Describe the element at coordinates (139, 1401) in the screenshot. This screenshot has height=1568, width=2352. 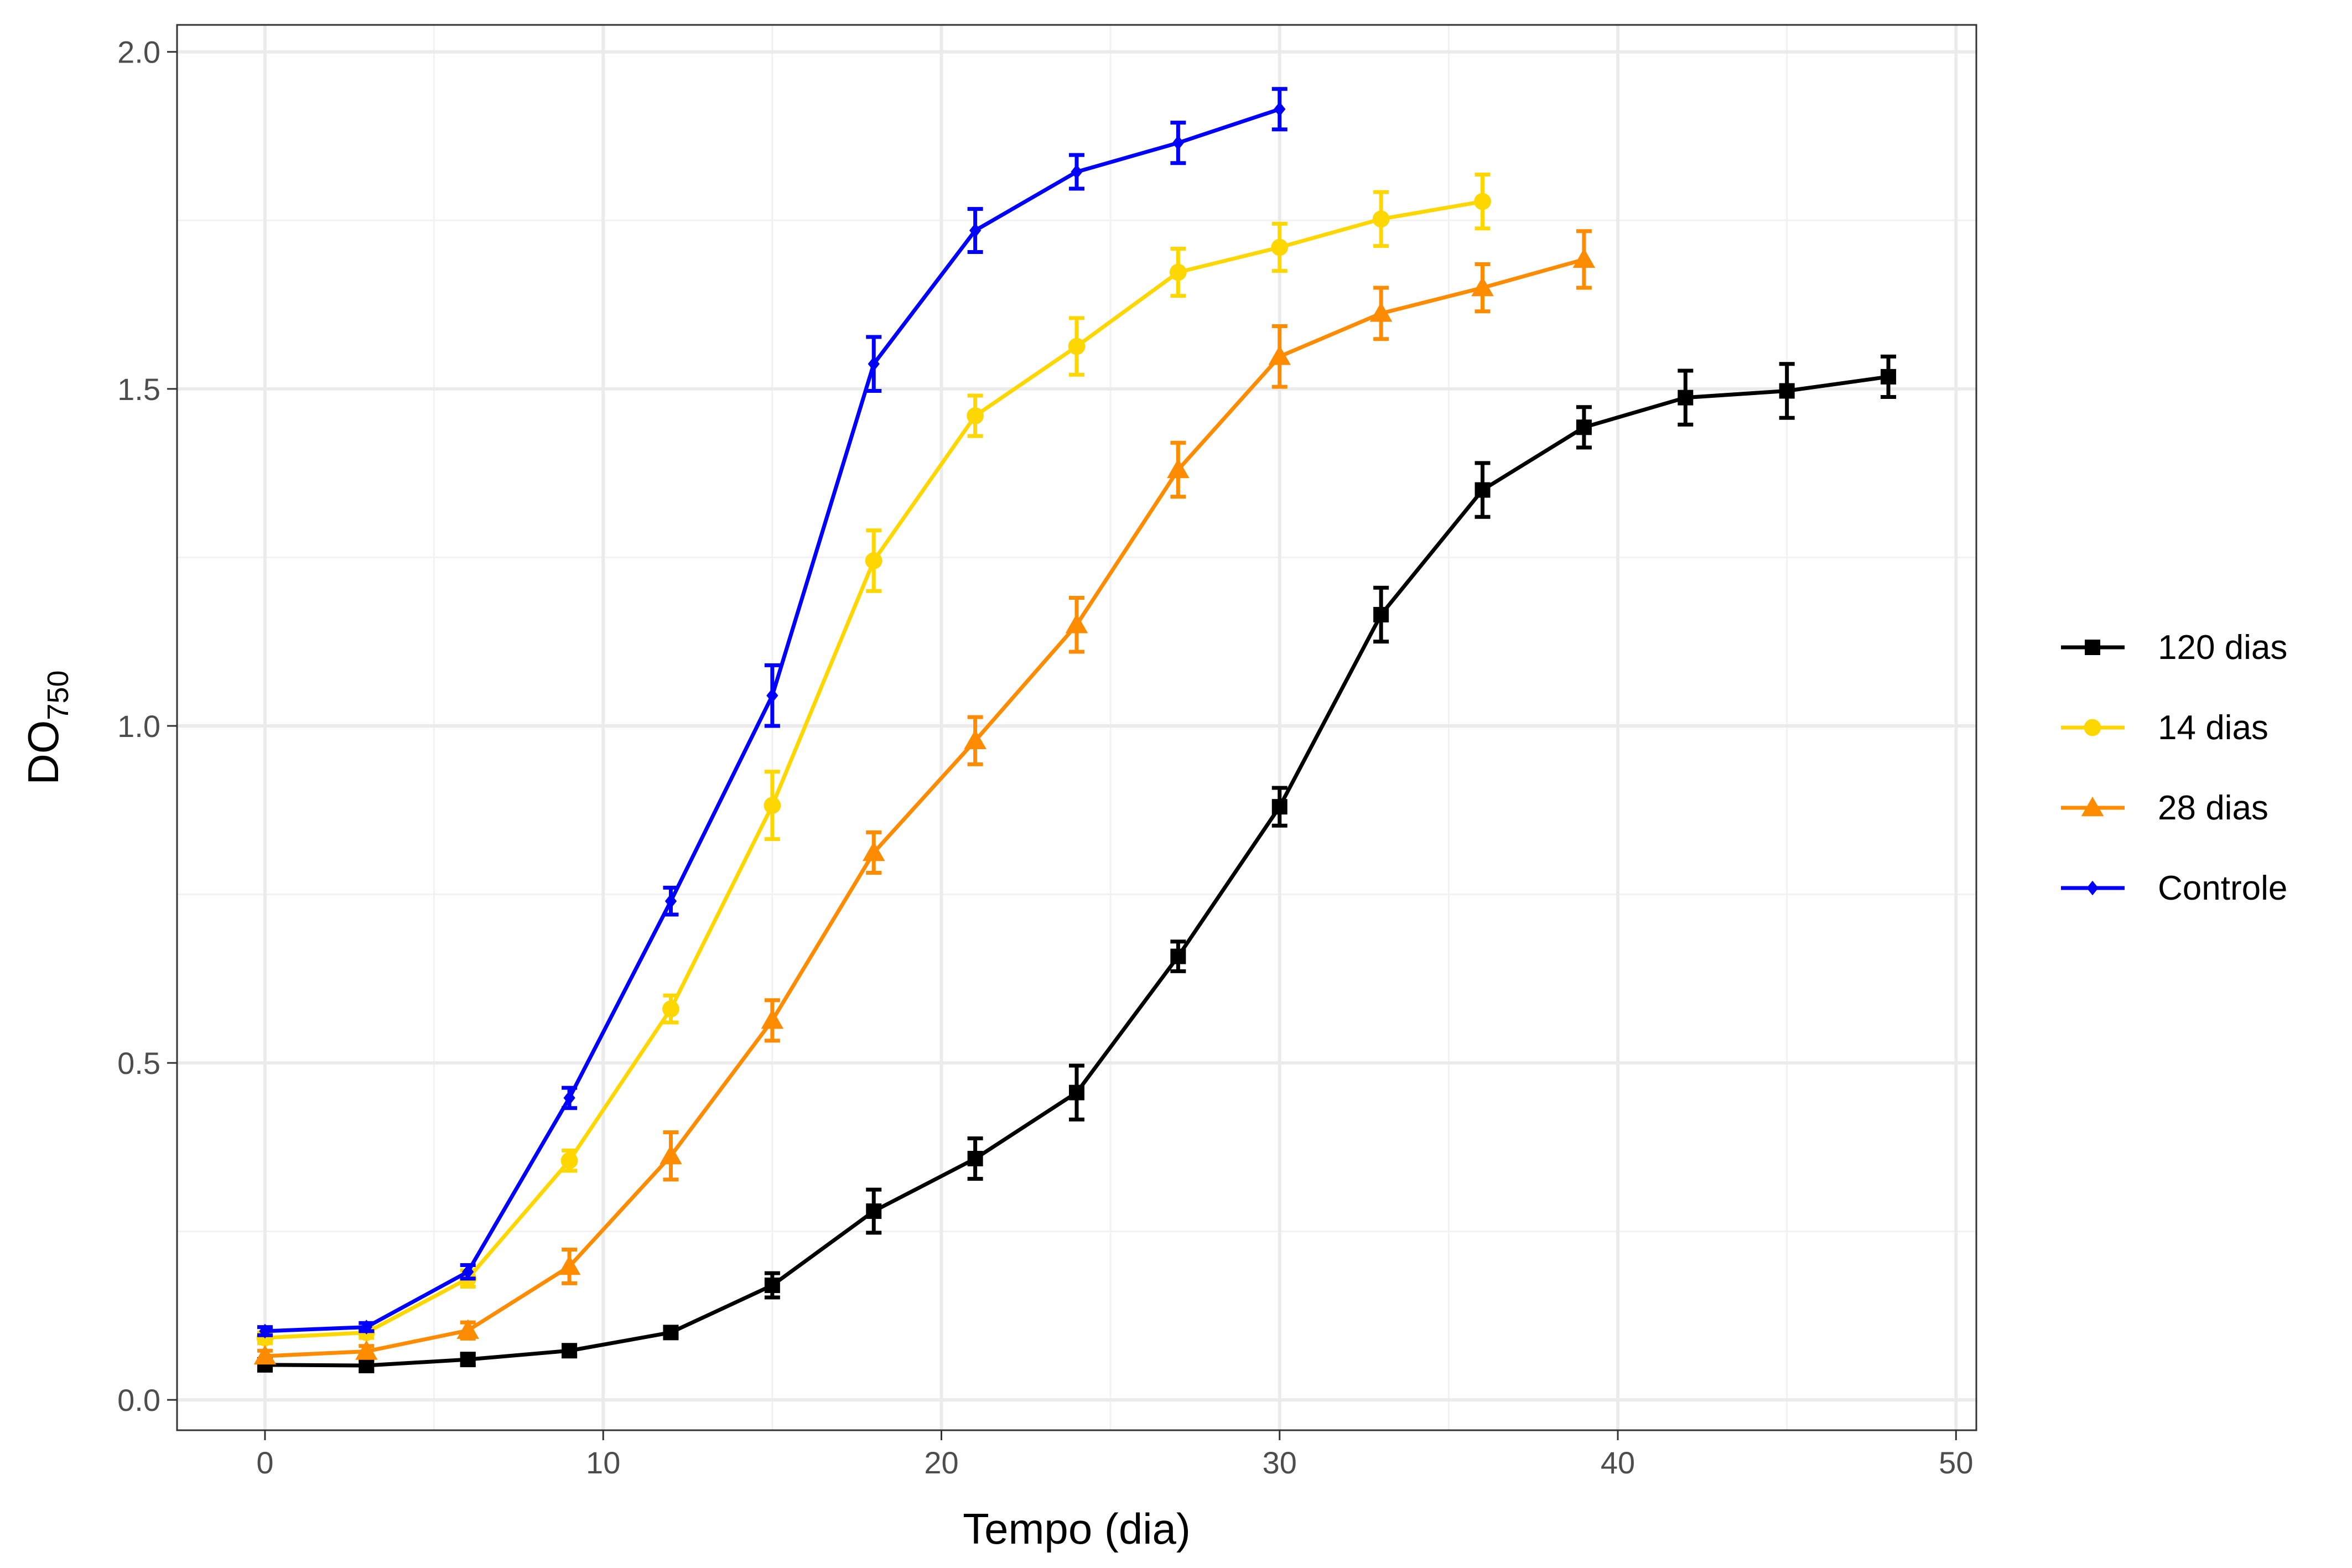
I see `y-tick-label: 0.0` at that location.